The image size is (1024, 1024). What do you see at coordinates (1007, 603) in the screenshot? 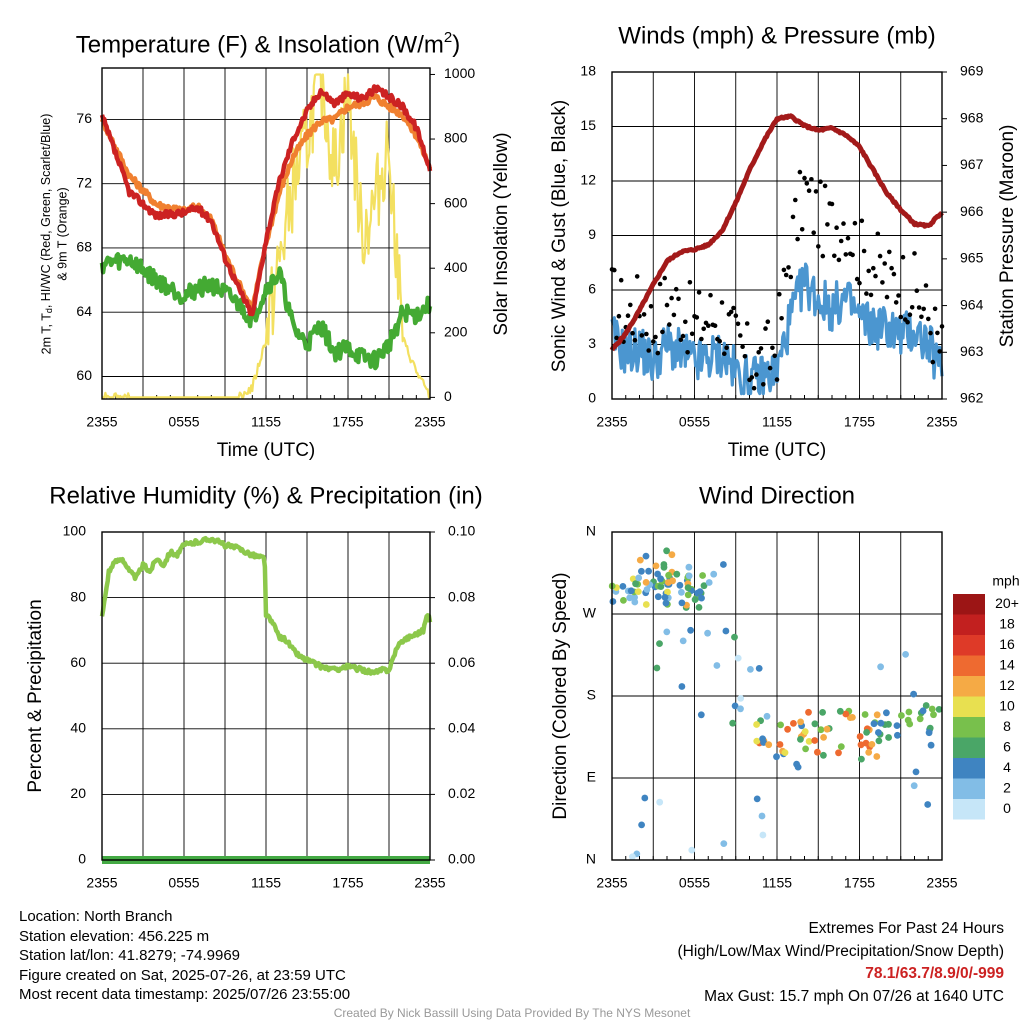
I see `legend-label: 20+` at bounding box center [1007, 603].